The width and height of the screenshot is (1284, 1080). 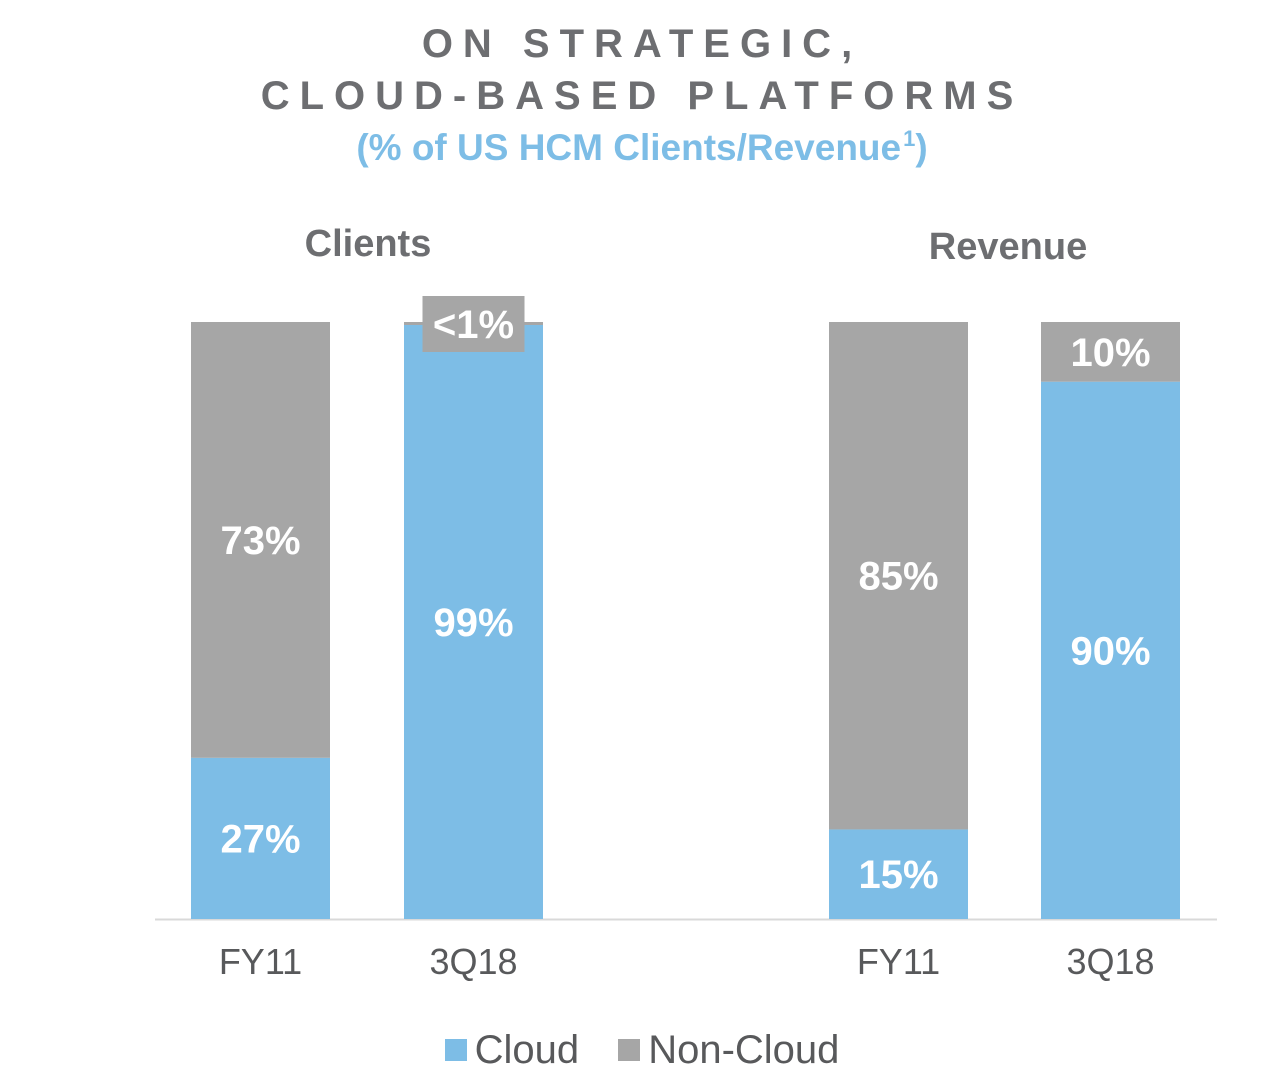 I want to click on legend-item-non-cloud: Non-Cloud, so click(x=728, y=1050).